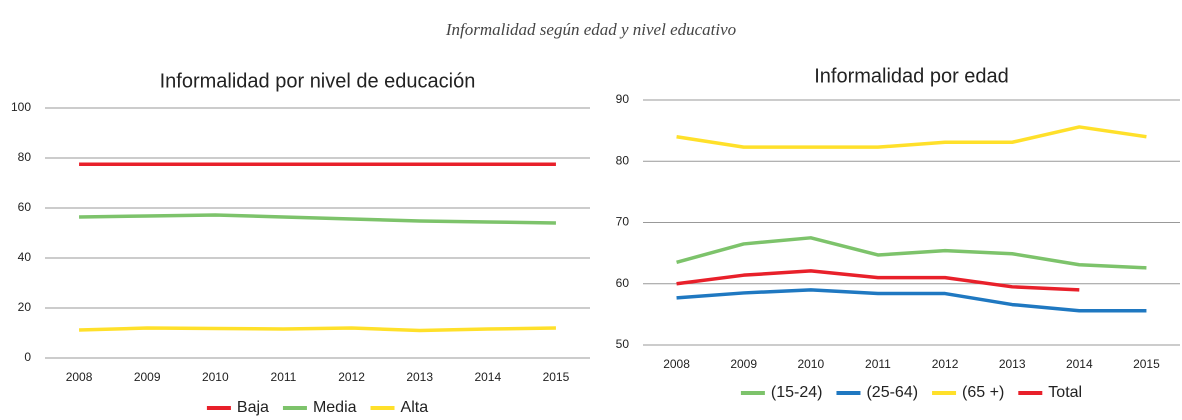 The width and height of the screenshot is (1182, 420). Describe the element at coordinates (983, 392) in the screenshot. I see `legend-label: (65 +)` at that location.